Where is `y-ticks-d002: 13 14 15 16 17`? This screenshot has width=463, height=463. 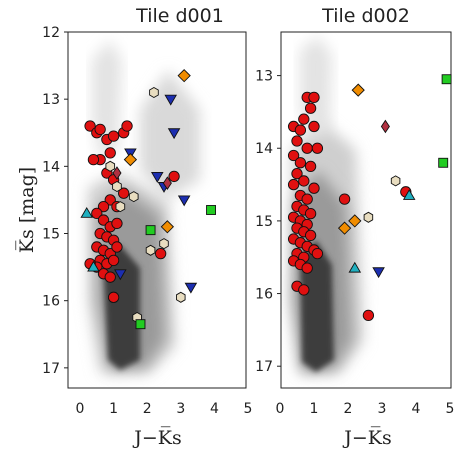 y-ticks-d002: 13 14 15 16 17 is located at coordinates (268, 222).